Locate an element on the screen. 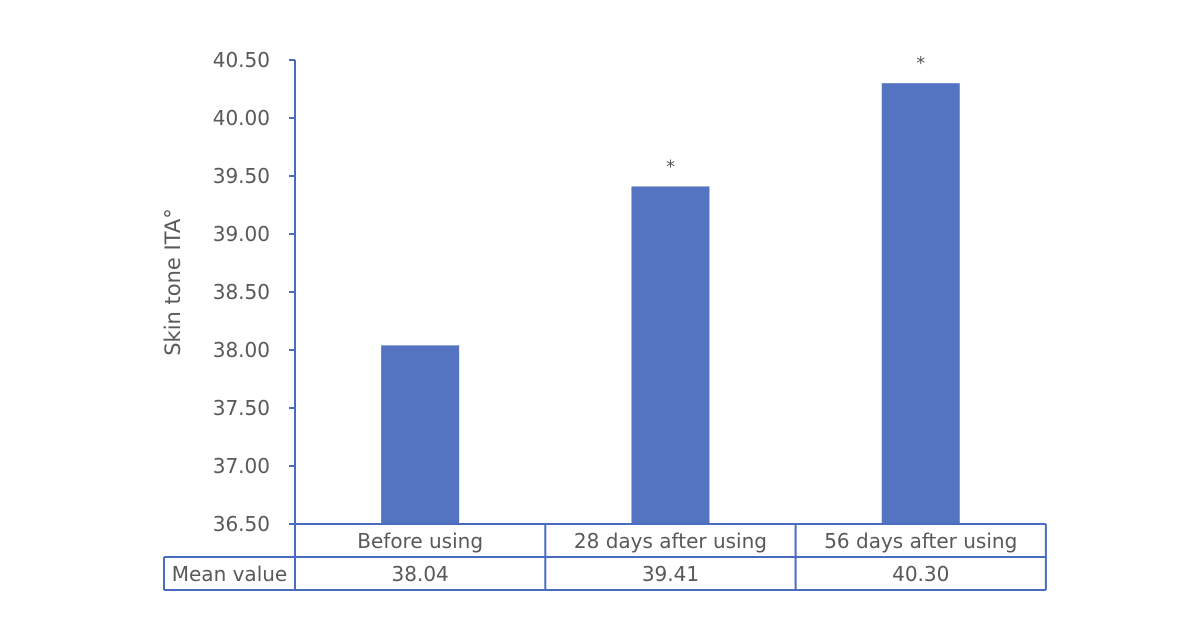  y-tick-label: 39.50 is located at coordinates (241, 176).